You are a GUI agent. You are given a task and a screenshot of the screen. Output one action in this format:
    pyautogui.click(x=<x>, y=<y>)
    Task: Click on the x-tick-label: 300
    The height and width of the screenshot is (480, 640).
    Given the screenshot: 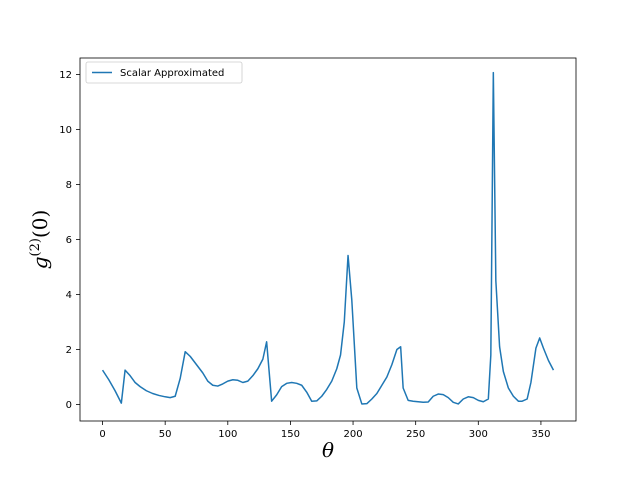 What is the action you would take?
    pyautogui.click(x=478, y=434)
    